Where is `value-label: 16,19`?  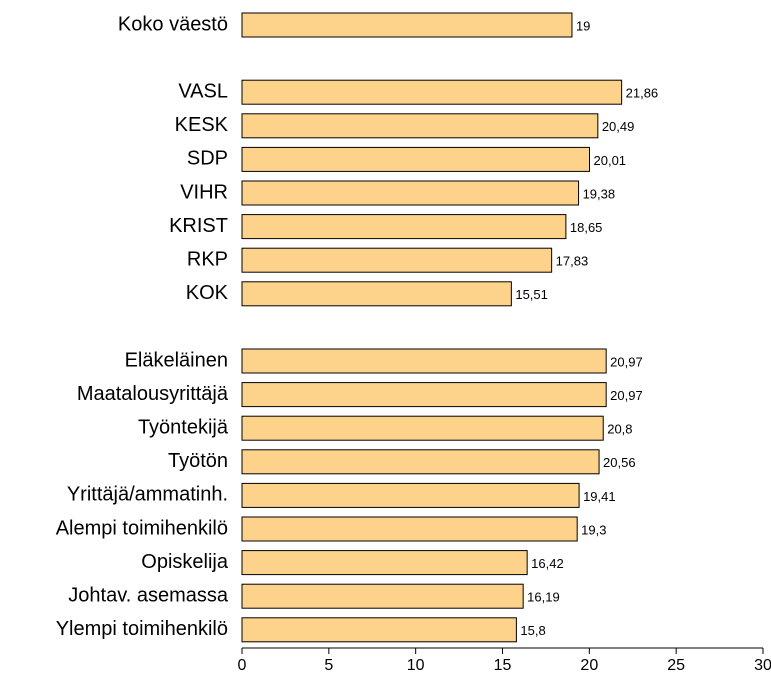
value-label: 16,19 is located at coordinates (543, 597).